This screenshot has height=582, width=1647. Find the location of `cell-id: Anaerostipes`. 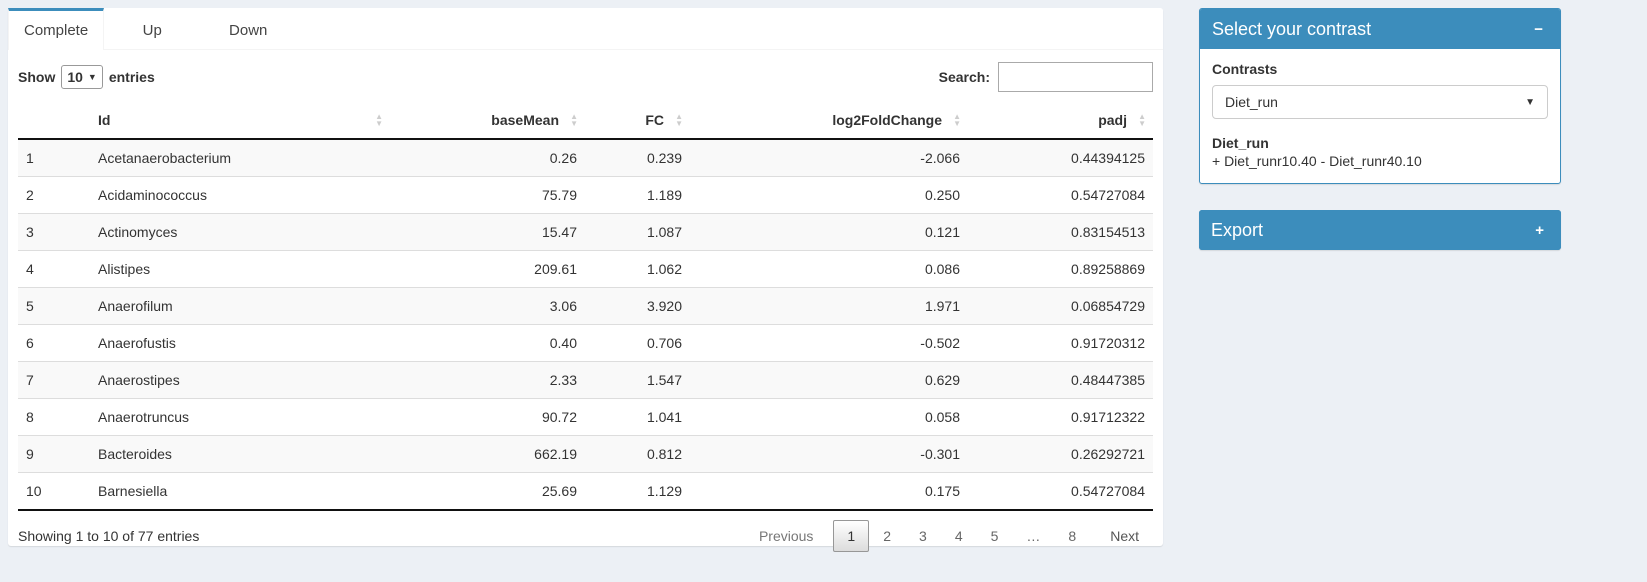

cell-id: Anaerostipes is located at coordinates (139, 380).